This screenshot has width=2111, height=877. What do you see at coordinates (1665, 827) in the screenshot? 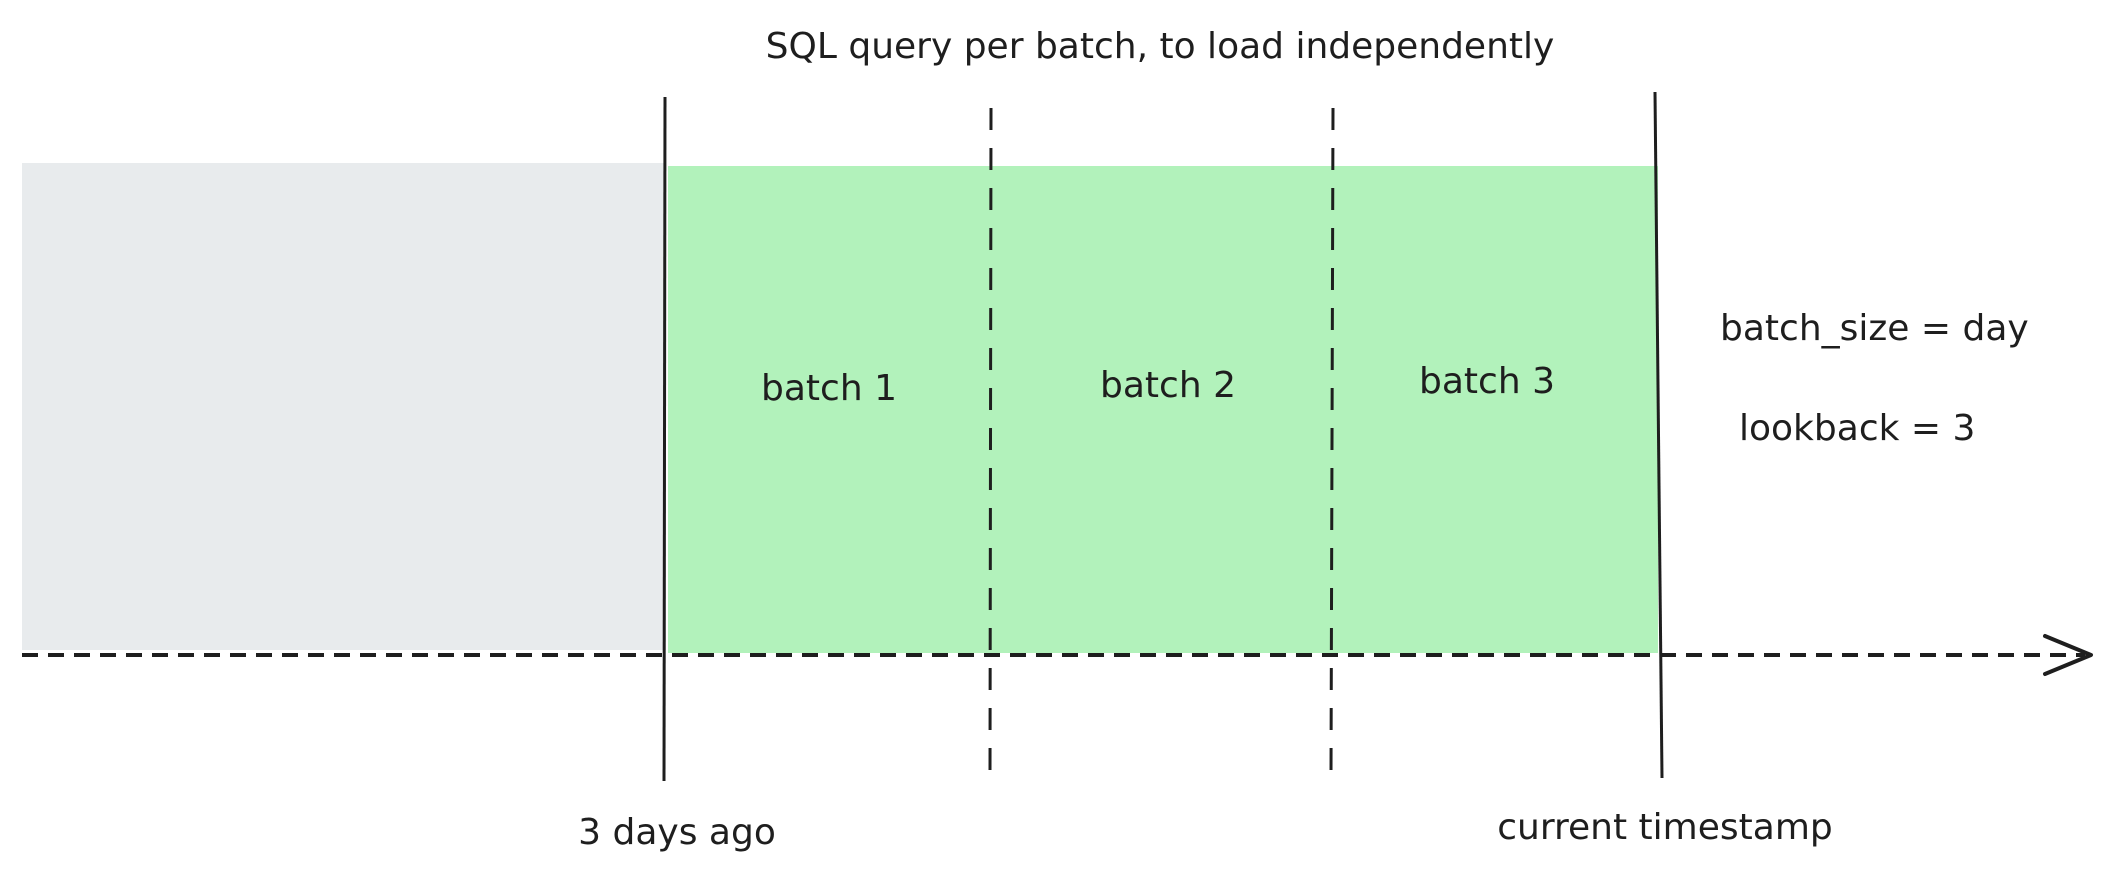
I see `end-marker-label: current timestamp` at bounding box center [1665, 827].